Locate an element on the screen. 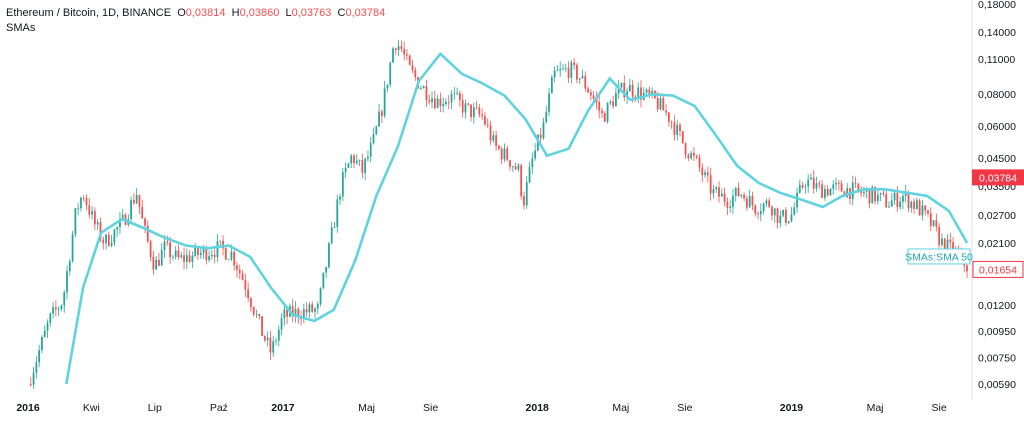 This screenshot has width=1024, height=421. open-value: 0,03814 is located at coordinates (205, 13).